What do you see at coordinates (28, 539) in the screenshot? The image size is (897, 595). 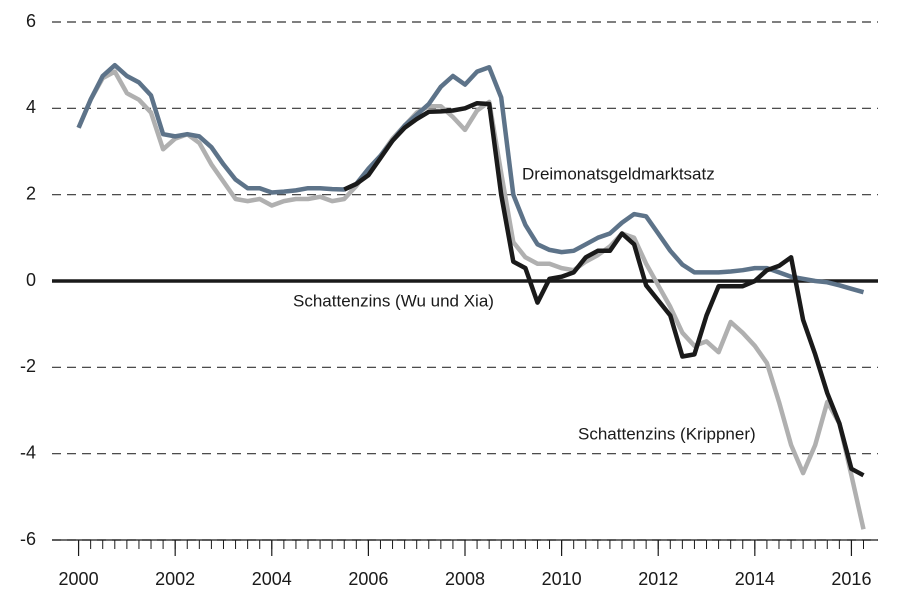 I see `y-tick-label: -6` at bounding box center [28, 539].